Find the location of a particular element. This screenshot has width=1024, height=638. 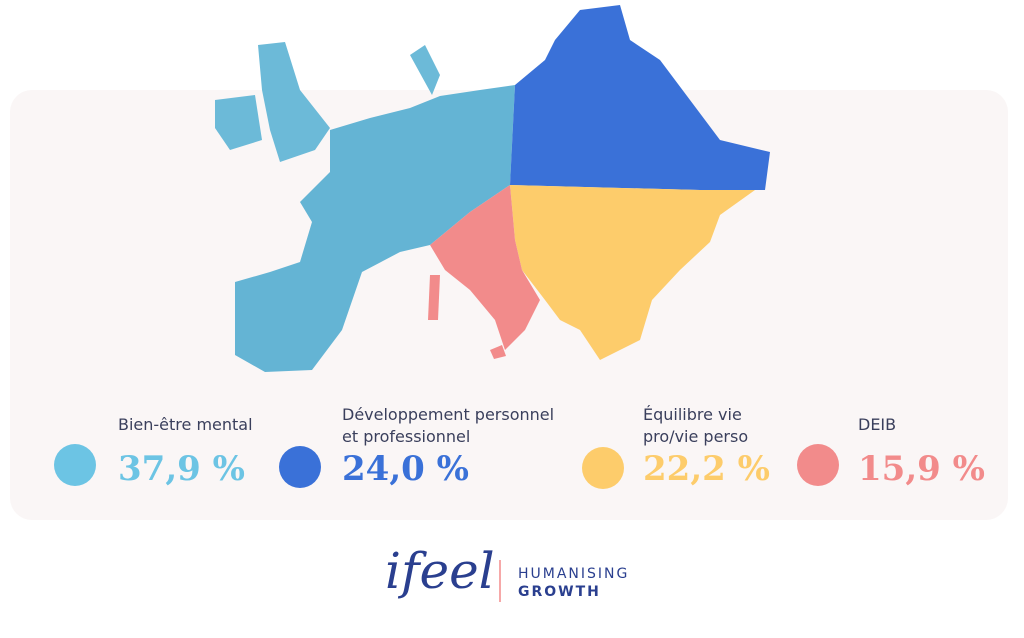

stat-value: 24,0 % is located at coordinates (405, 469).